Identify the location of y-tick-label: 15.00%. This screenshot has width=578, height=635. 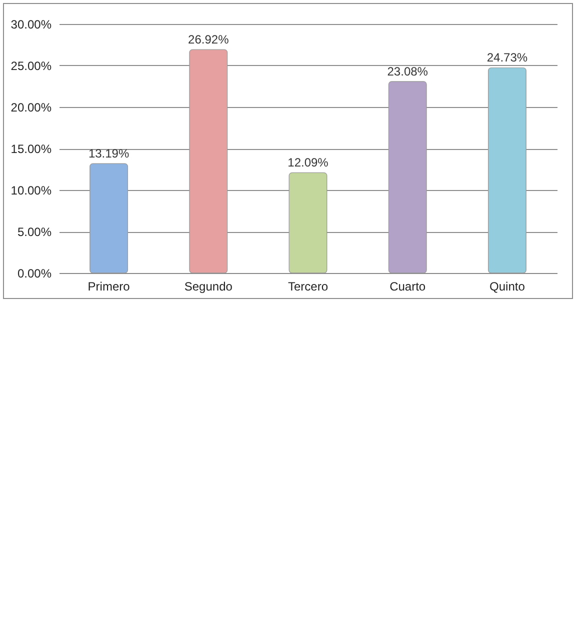
(31, 149).